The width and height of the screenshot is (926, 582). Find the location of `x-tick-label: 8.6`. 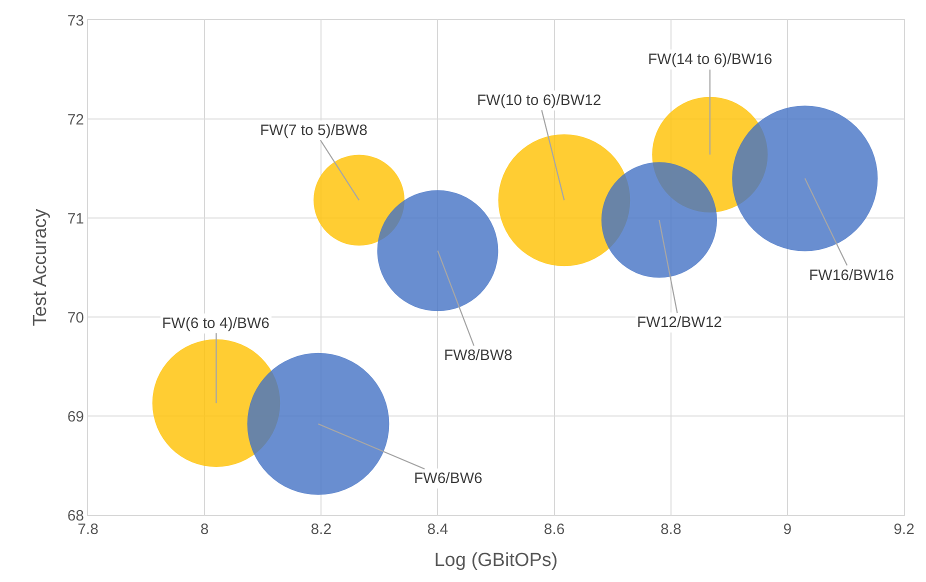

x-tick-label: 8.6 is located at coordinates (554, 529).